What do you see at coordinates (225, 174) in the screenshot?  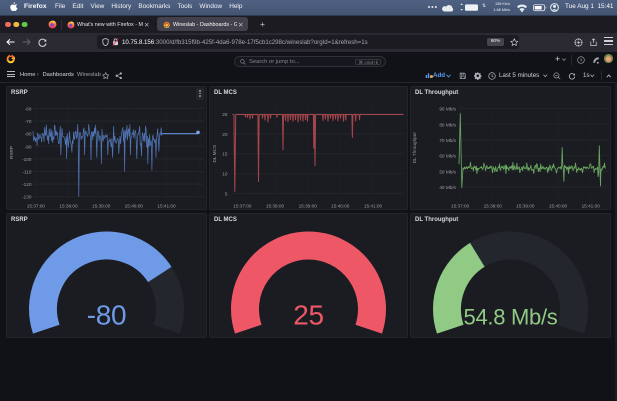 I see `svg-text: 10` at bounding box center [225, 174].